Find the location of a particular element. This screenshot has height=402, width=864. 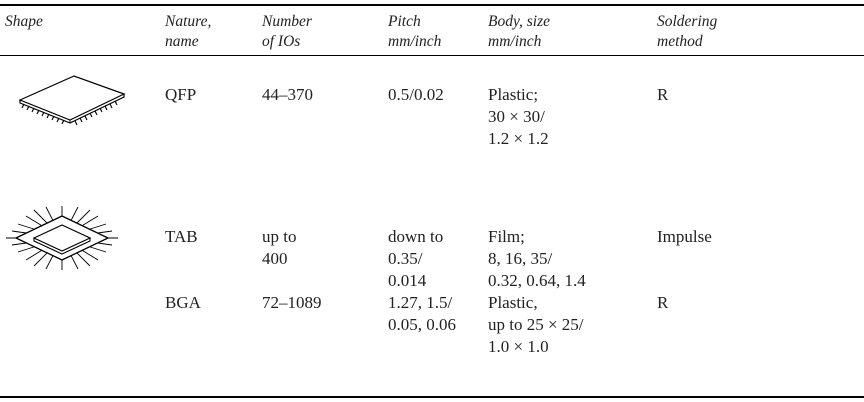

table-cell: Plastic; 30 × 30/1.2 × 1.2 is located at coordinates (518, 117).